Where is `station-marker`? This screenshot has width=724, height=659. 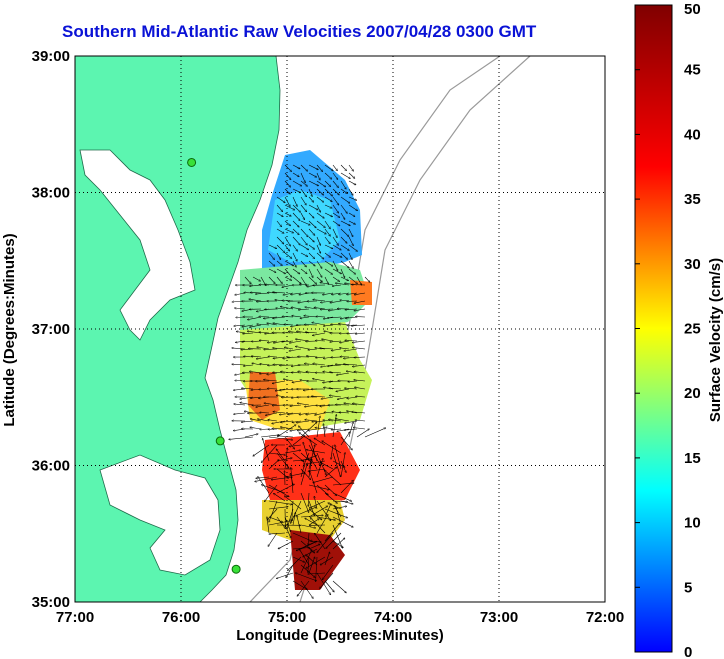
station-marker is located at coordinates (220, 441).